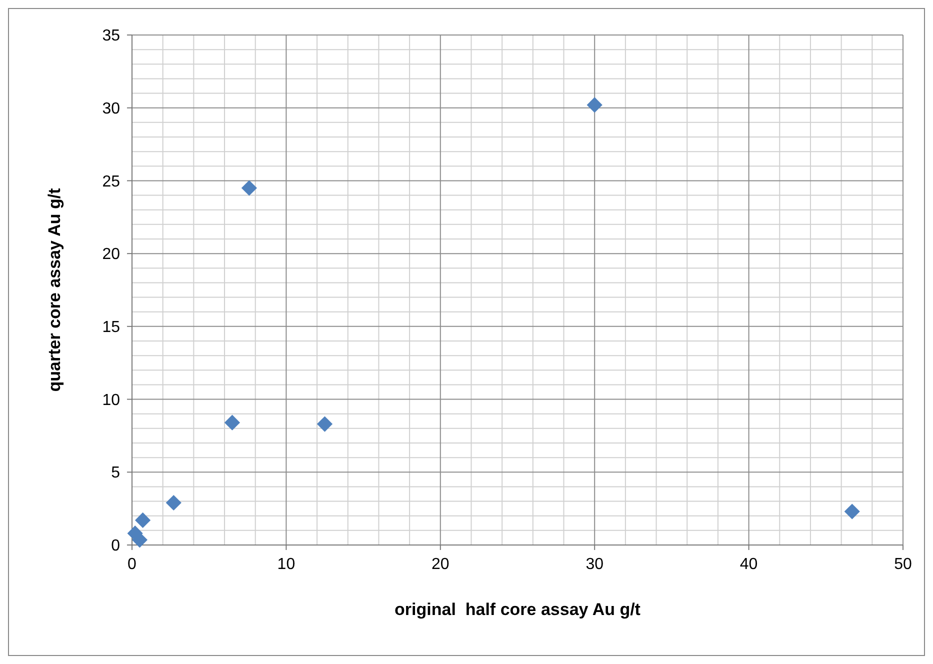  I want to click on y-tick-label: 10, so click(111, 400).